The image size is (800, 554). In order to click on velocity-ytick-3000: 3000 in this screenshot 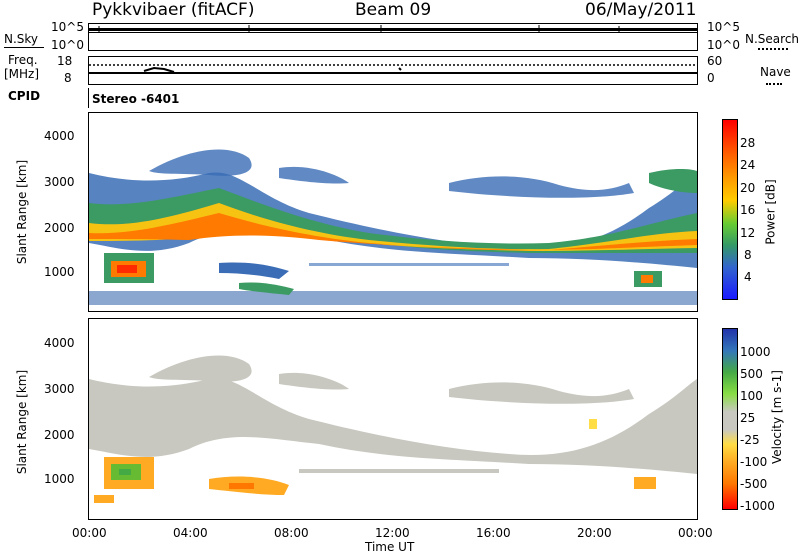, I will do `click(59, 389)`.